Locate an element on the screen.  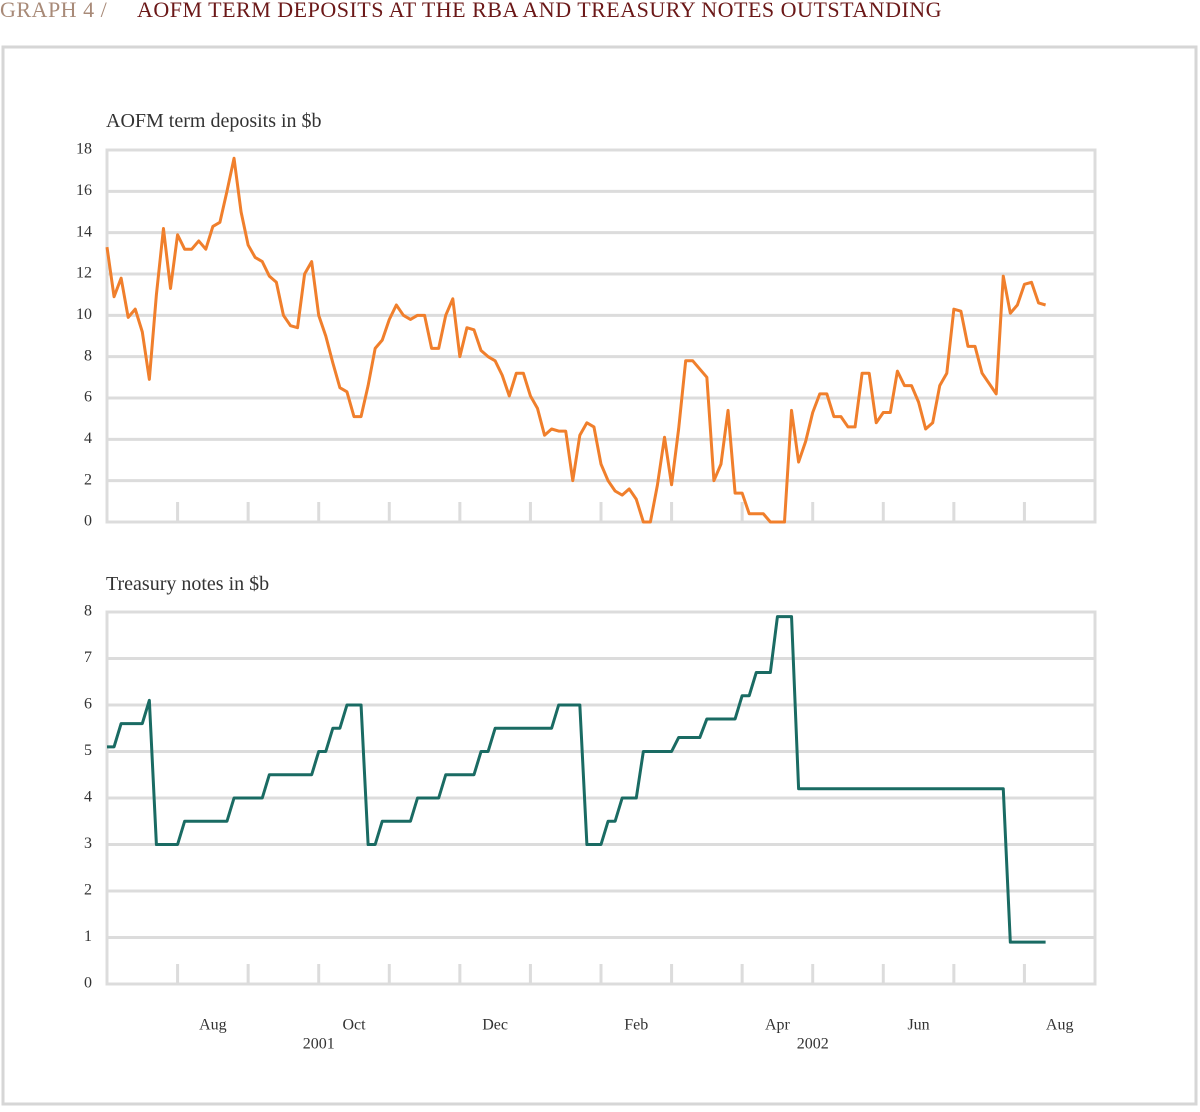
y-tick-label: 16 is located at coordinates (84, 190).